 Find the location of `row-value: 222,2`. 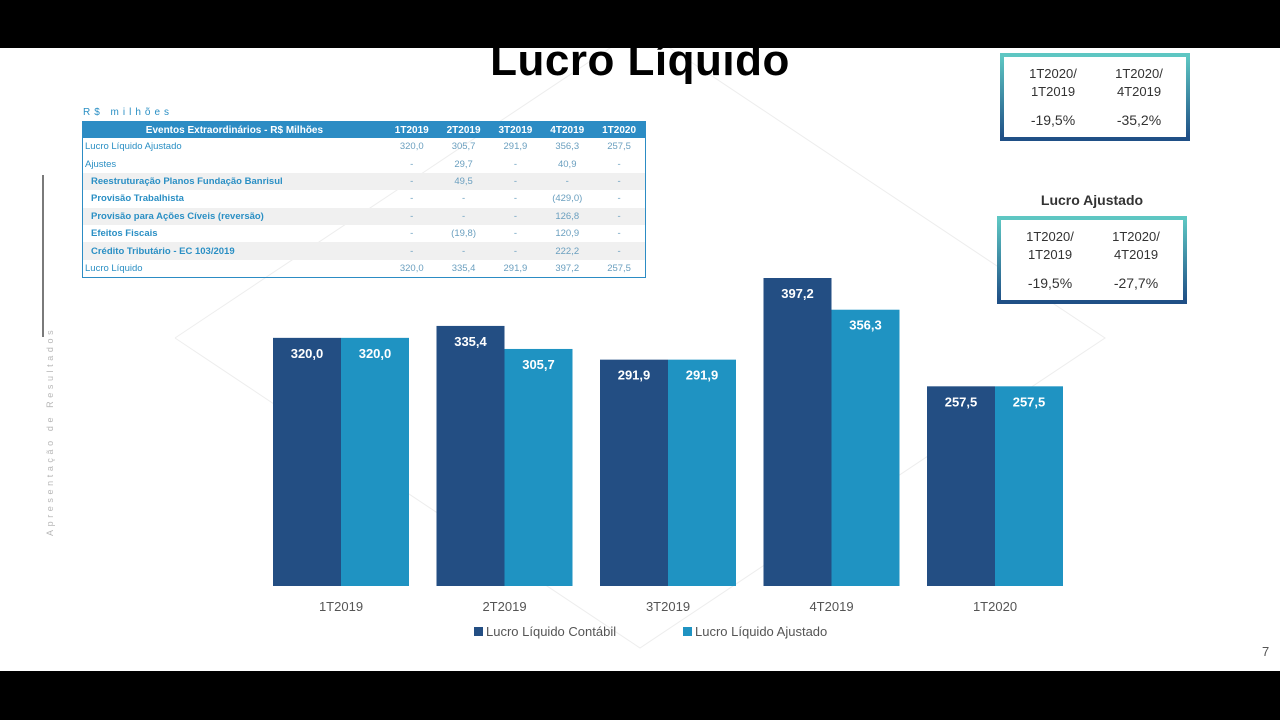

row-value: 222,2 is located at coordinates (567, 251).